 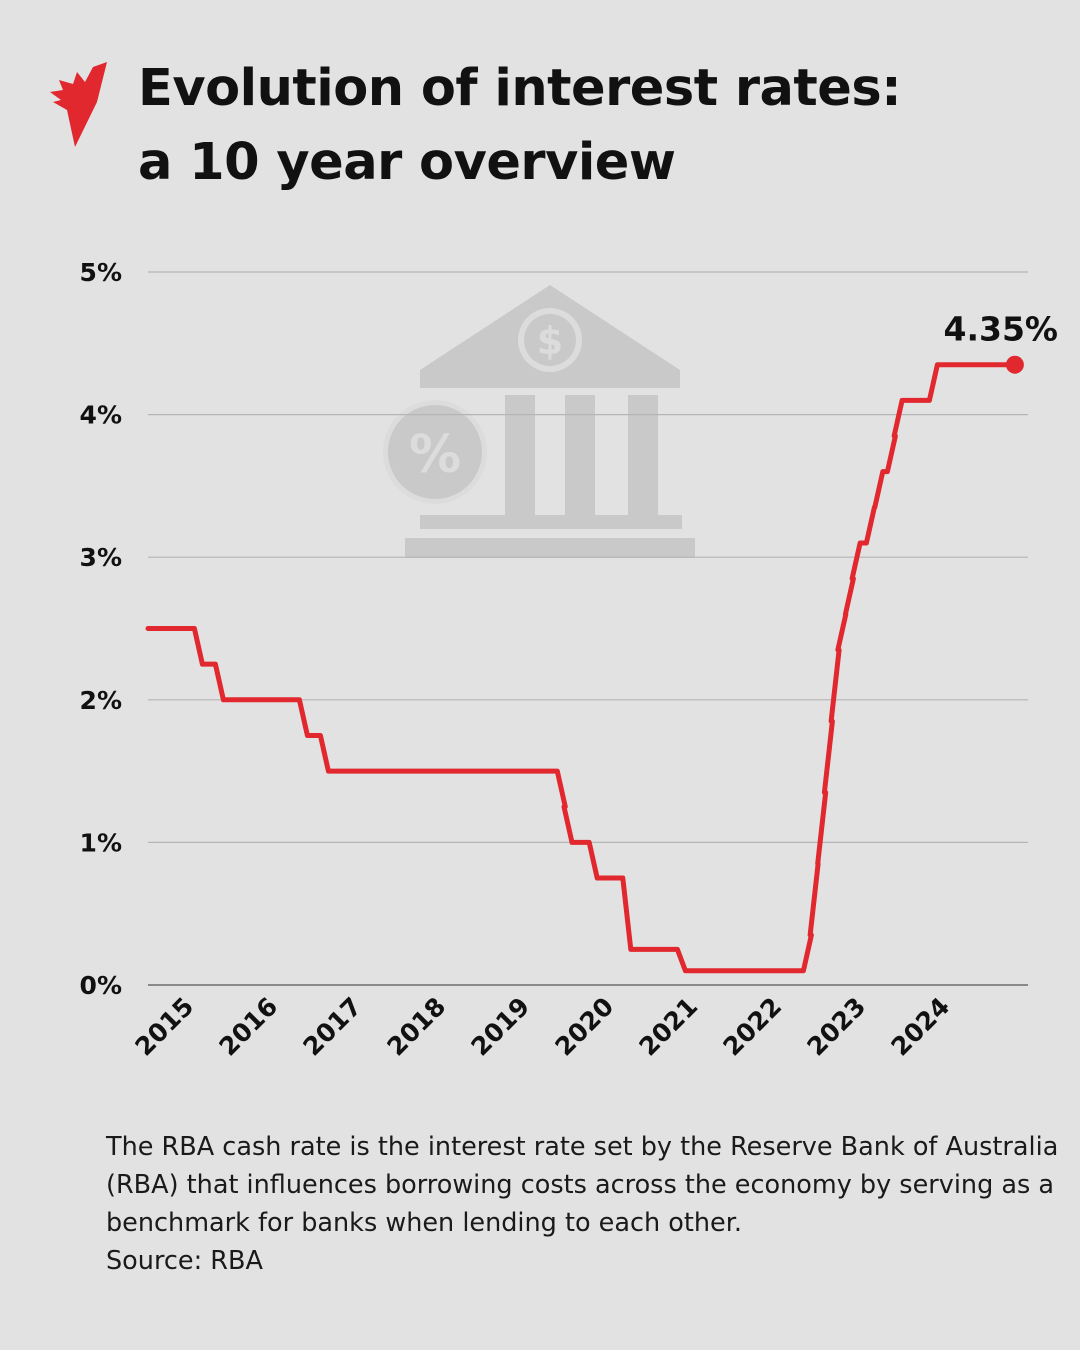 I want to click on sbs-logo-icon, so click(x=78, y=104).